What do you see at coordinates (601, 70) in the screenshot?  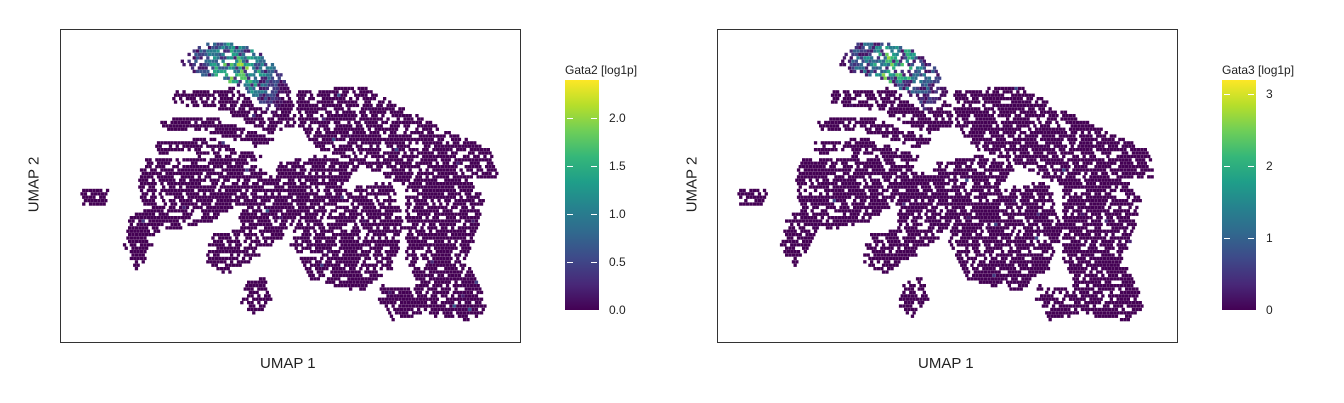 I see `colorbar-title: Gata2 [log1p]` at bounding box center [601, 70].